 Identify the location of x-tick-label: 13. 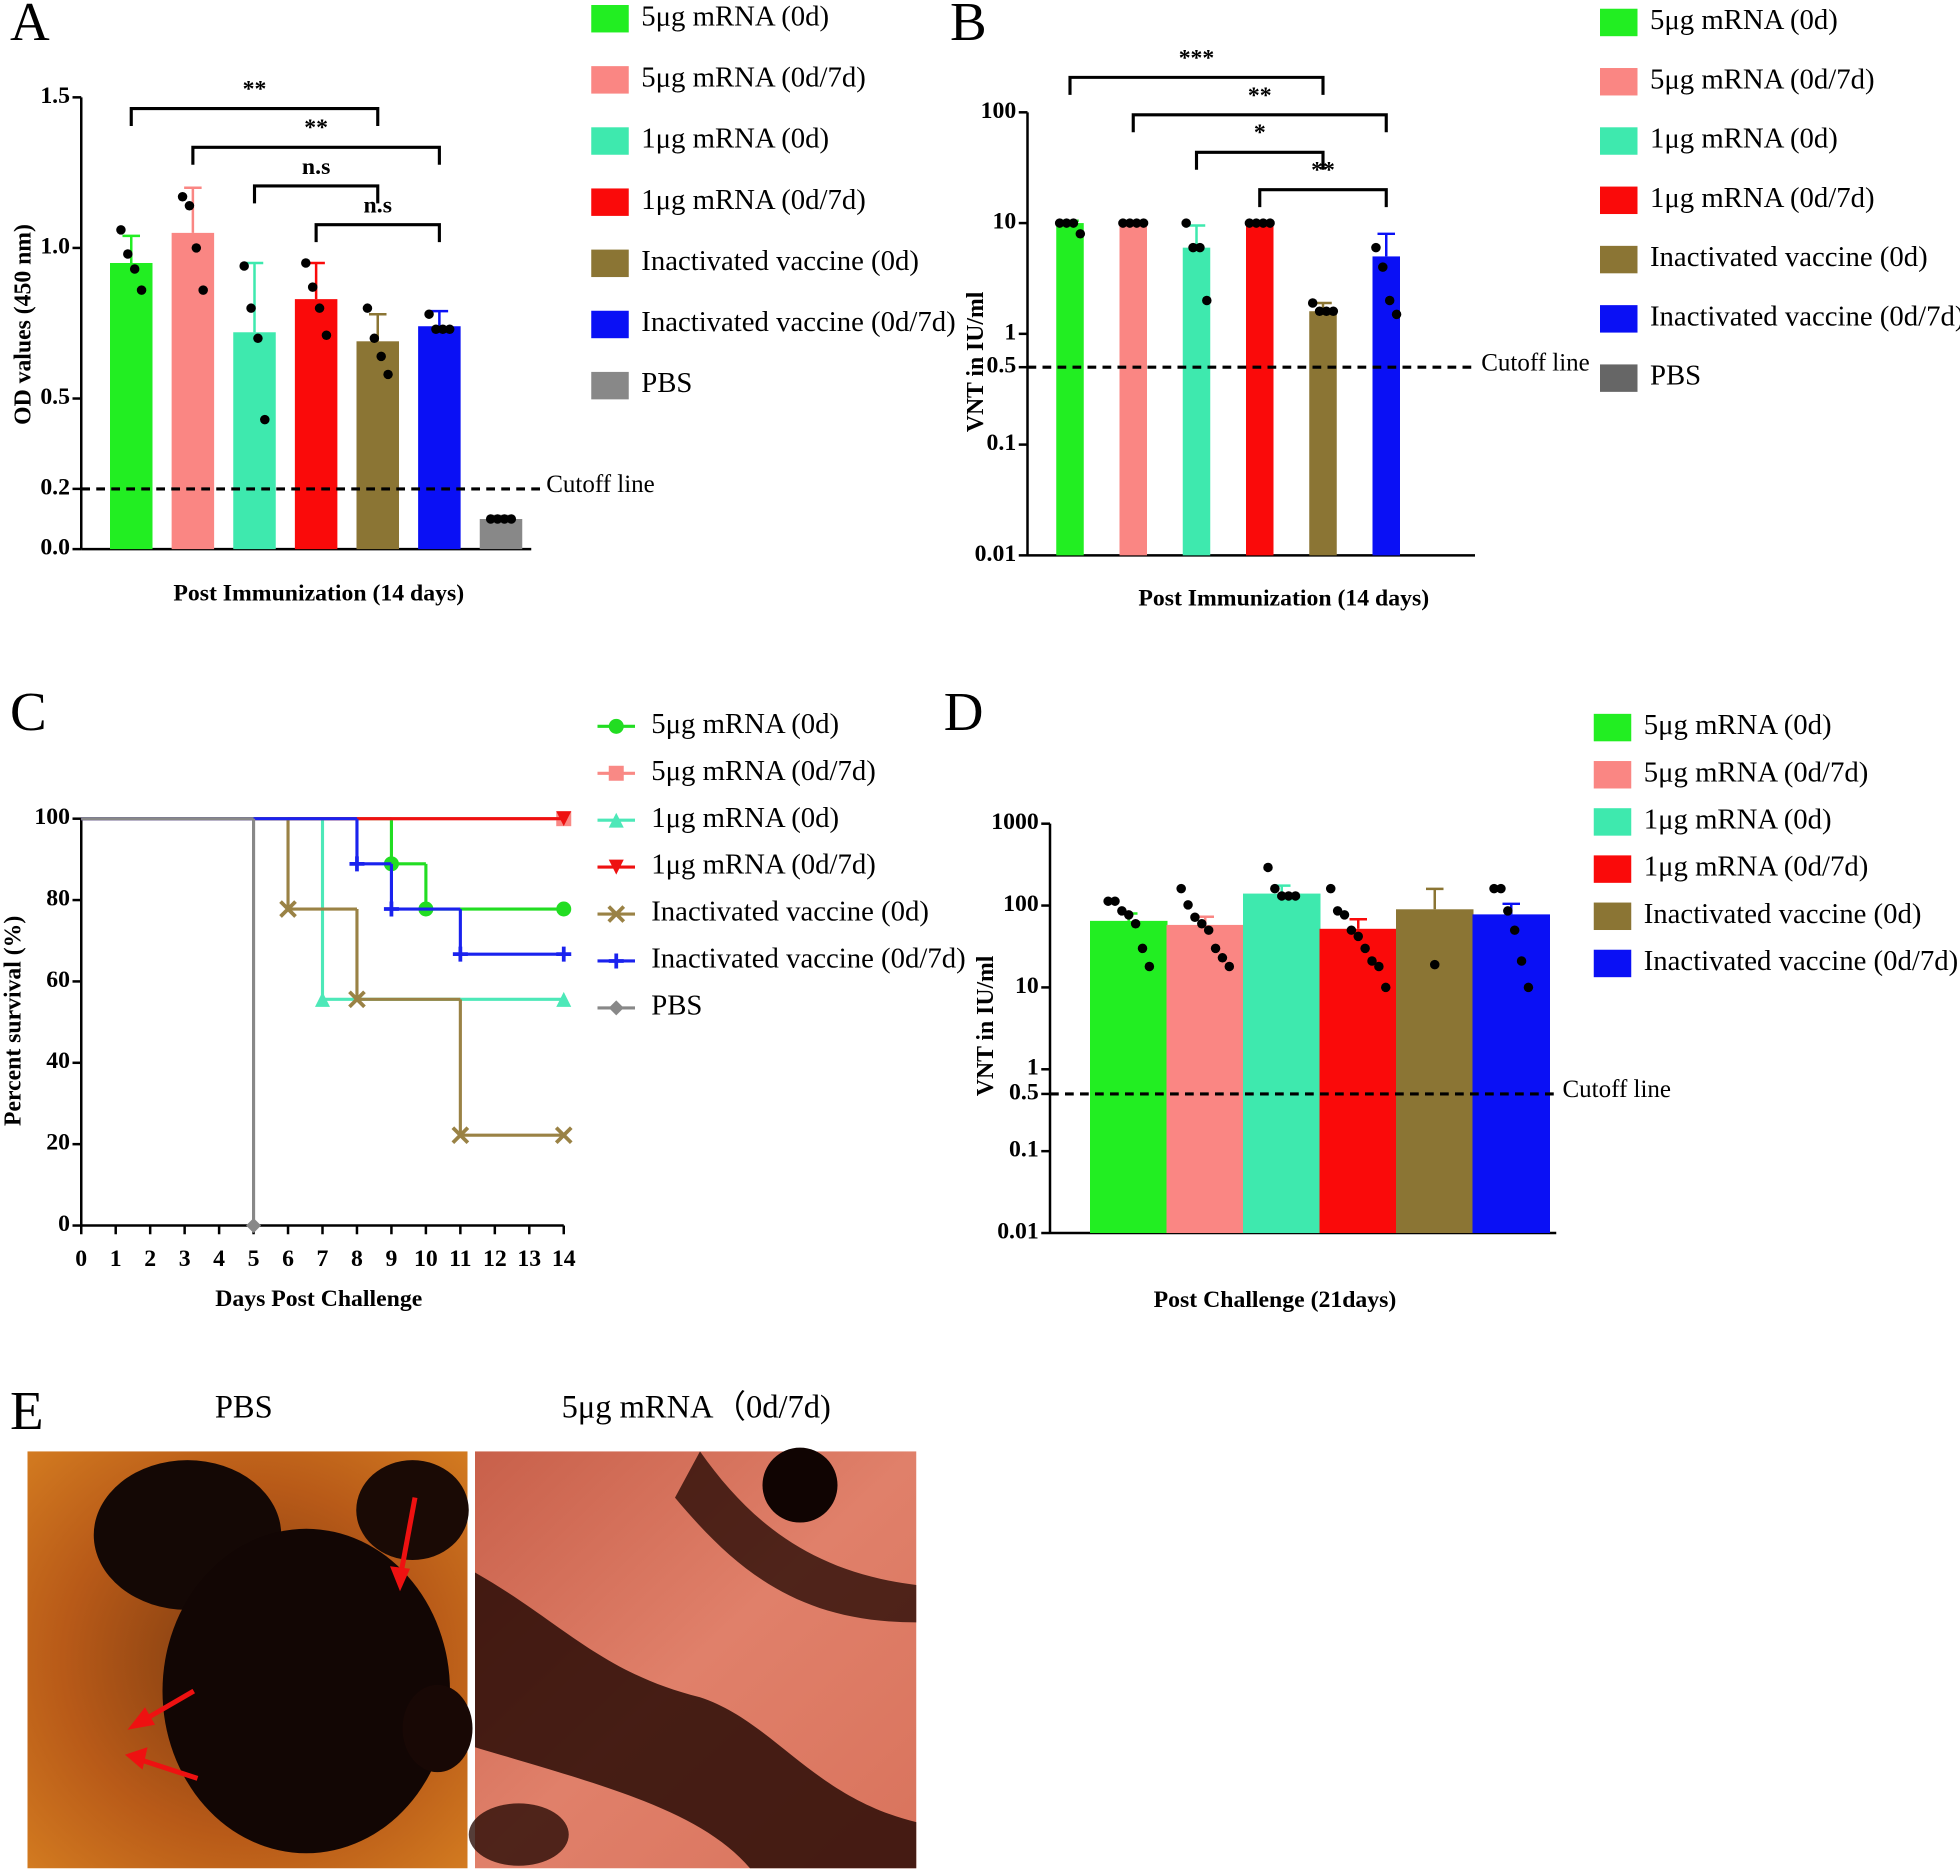
(529, 1259).